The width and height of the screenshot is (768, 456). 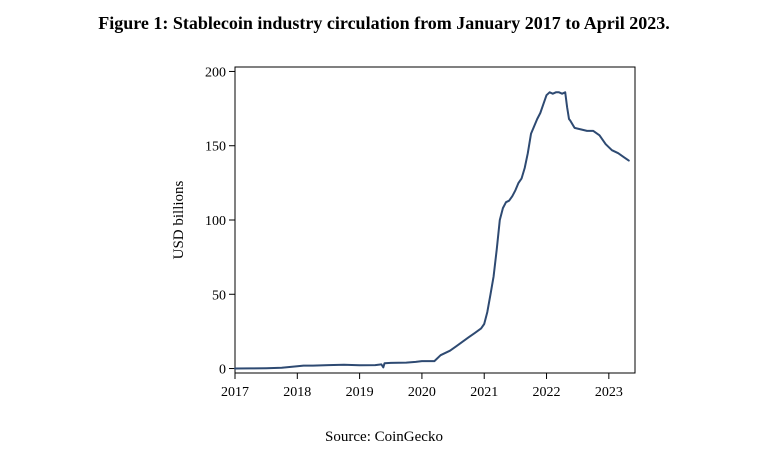 I want to click on x-tick-label: 2022, so click(x=547, y=392).